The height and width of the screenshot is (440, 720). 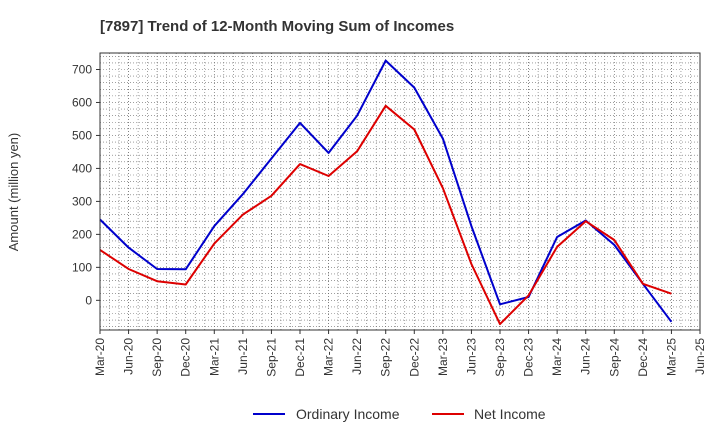 I want to click on x-tick-label: Dec-20, so click(x=186, y=357).